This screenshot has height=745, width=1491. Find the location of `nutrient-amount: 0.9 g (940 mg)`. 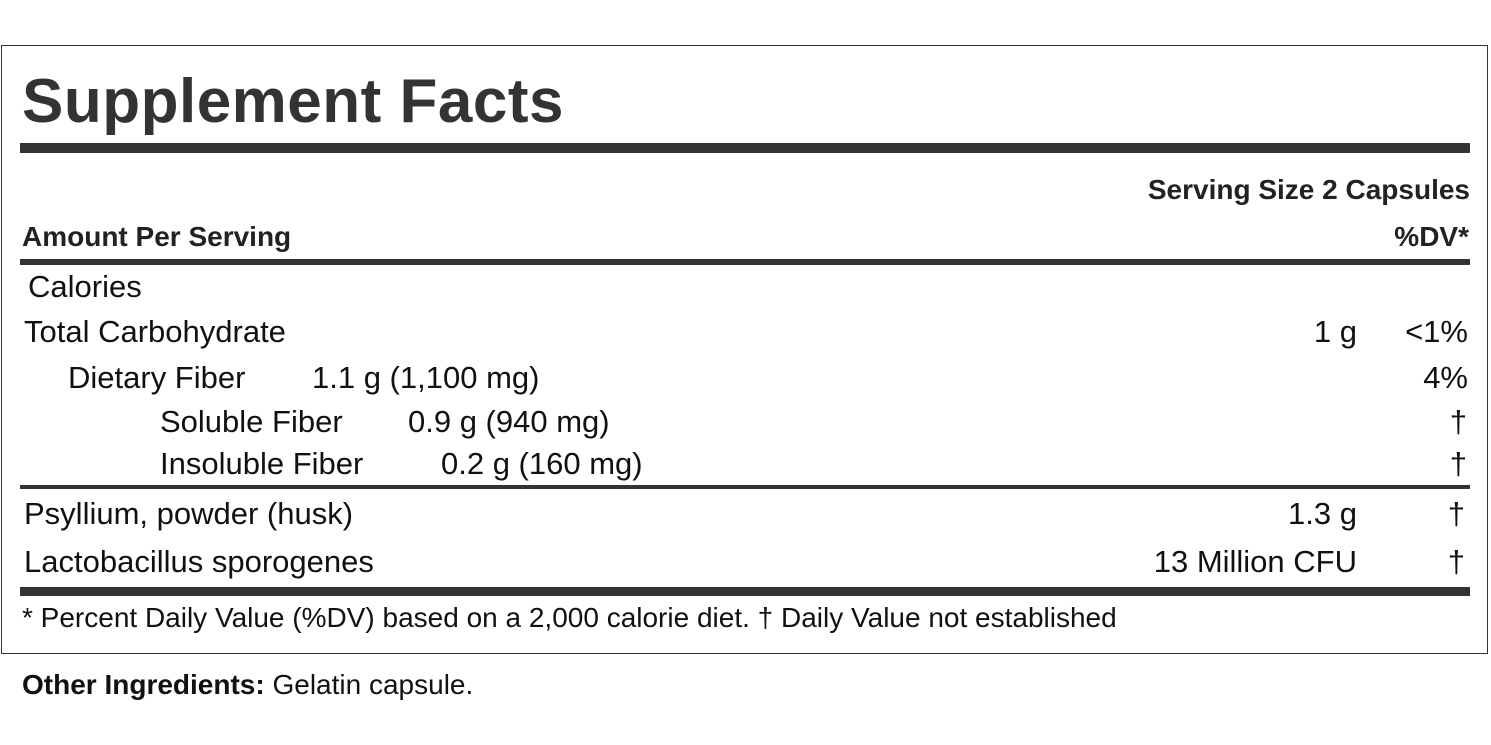

nutrient-amount: 0.9 g (940 mg) is located at coordinates (509, 421).